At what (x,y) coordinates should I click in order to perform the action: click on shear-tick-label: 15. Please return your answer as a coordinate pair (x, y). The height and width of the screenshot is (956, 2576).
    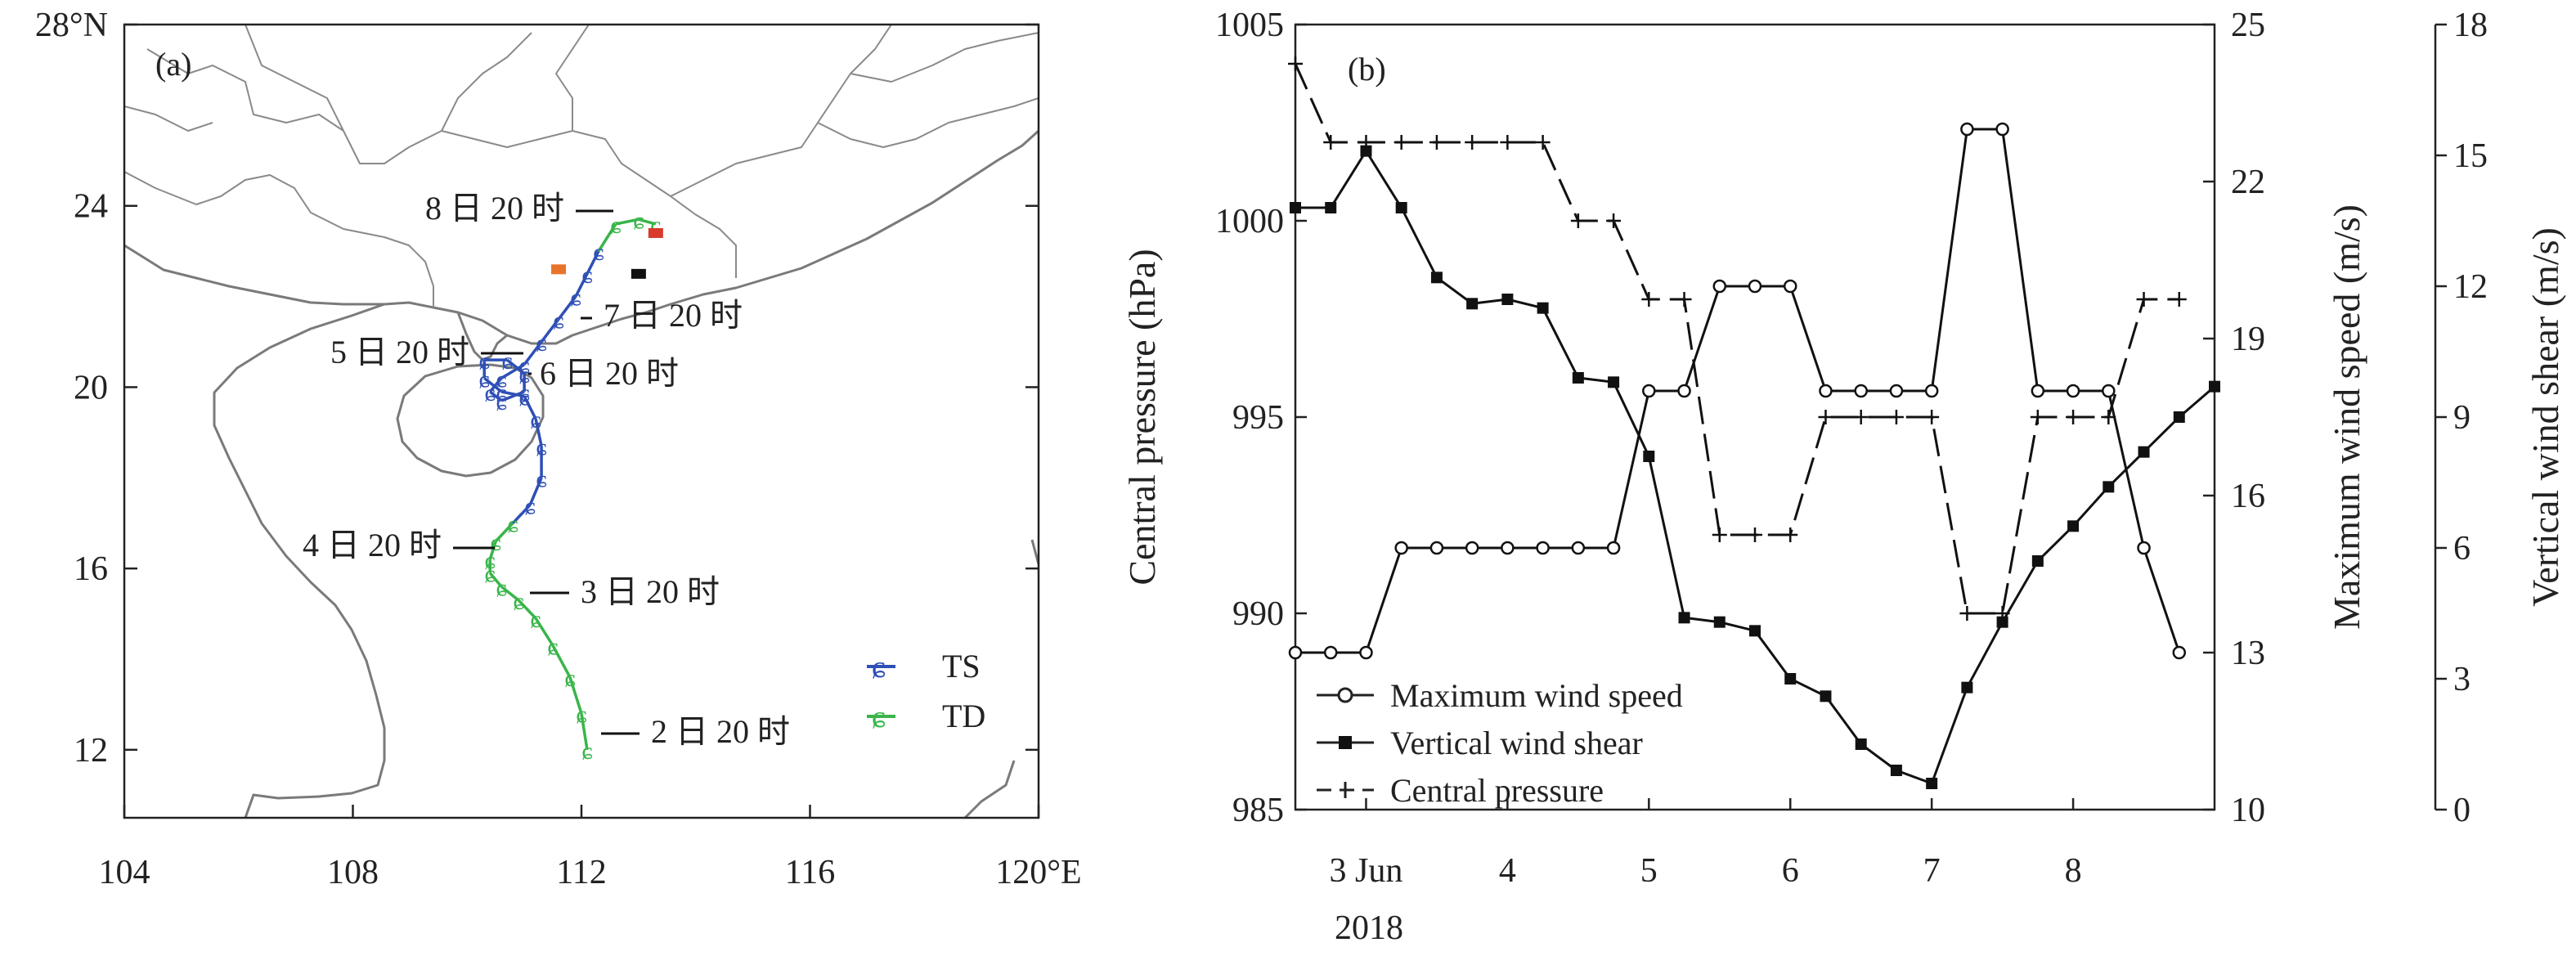
    Looking at the image, I should click on (2470, 156).